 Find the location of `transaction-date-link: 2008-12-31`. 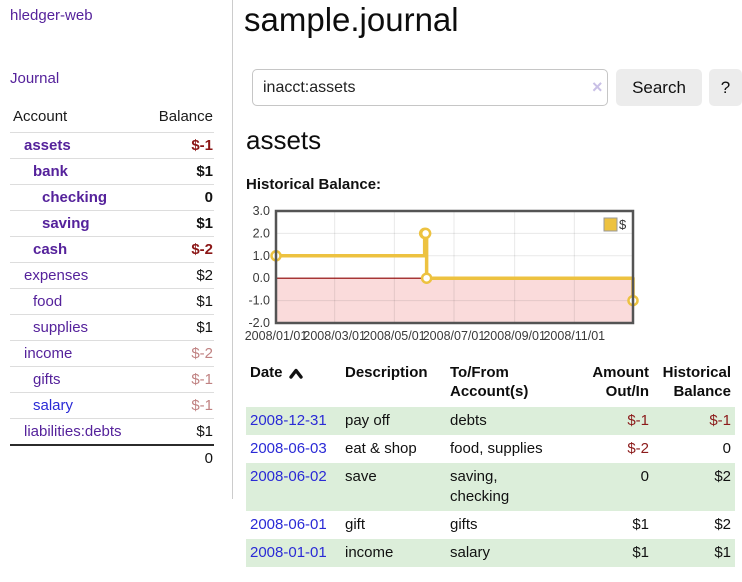

transaction-date-link: 2008-12-31 is located at coordinates (288, 420).